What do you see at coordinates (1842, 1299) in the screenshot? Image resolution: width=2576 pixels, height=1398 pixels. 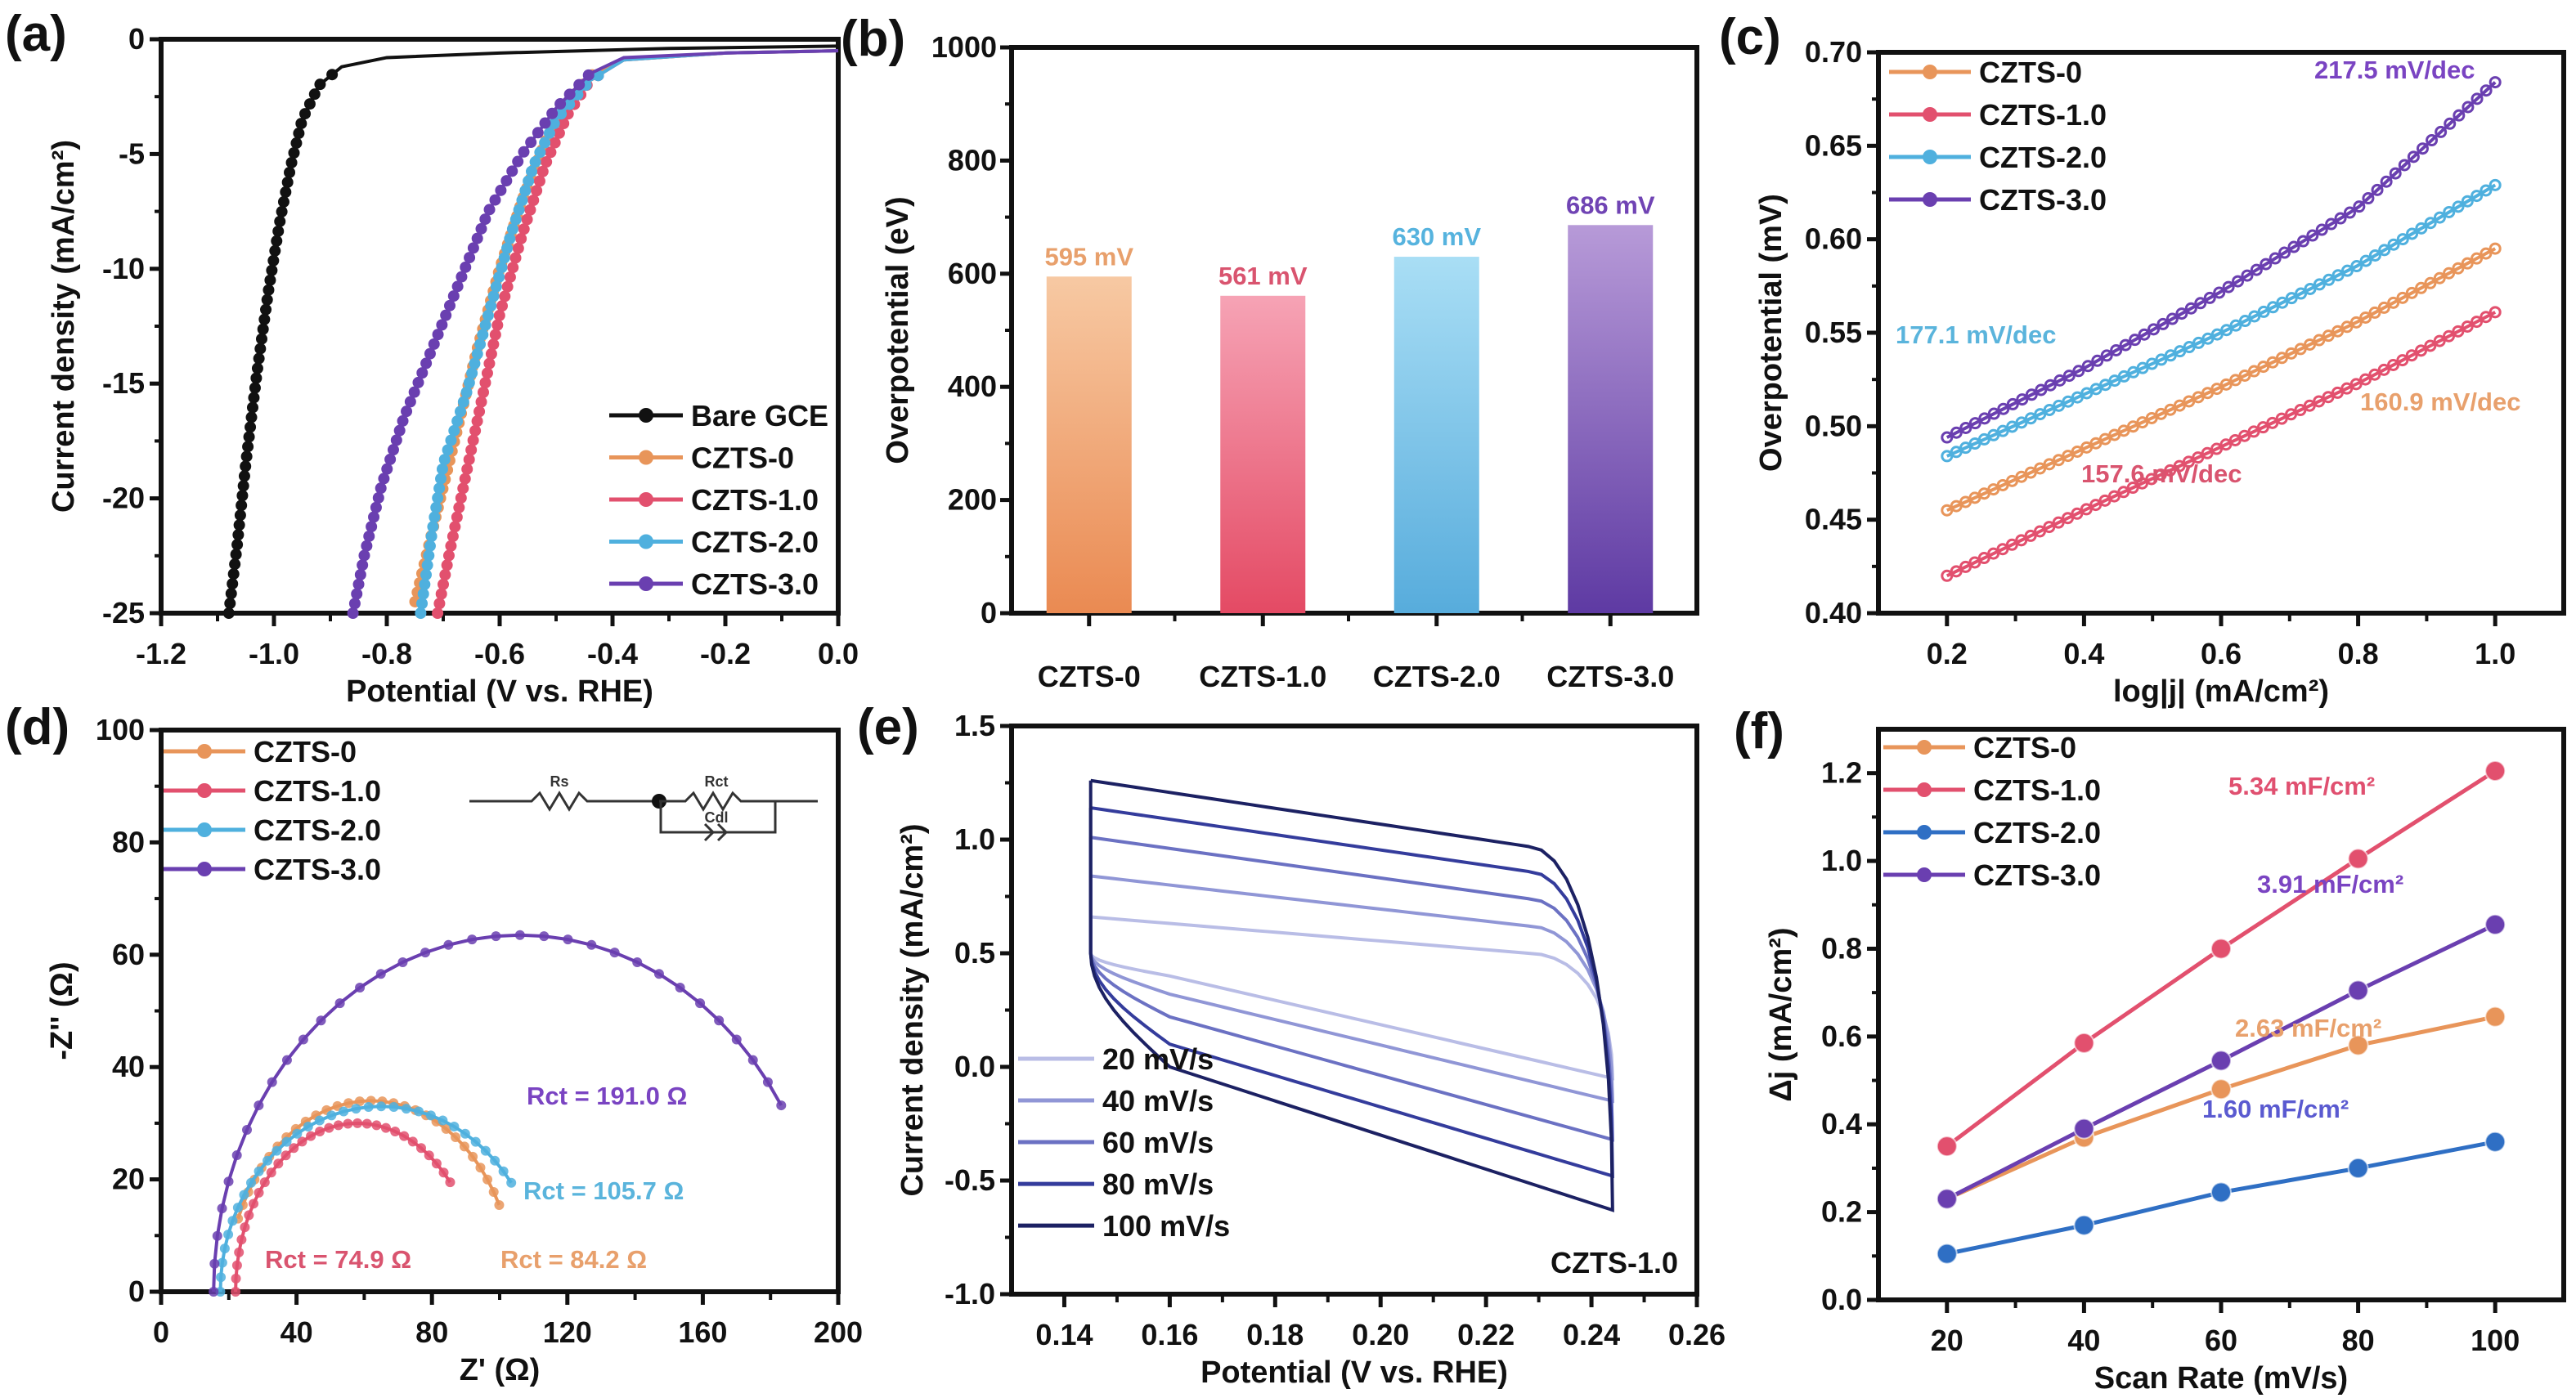 I see `y-tick-label: 0.0` at bounding box center [1842, 1299].